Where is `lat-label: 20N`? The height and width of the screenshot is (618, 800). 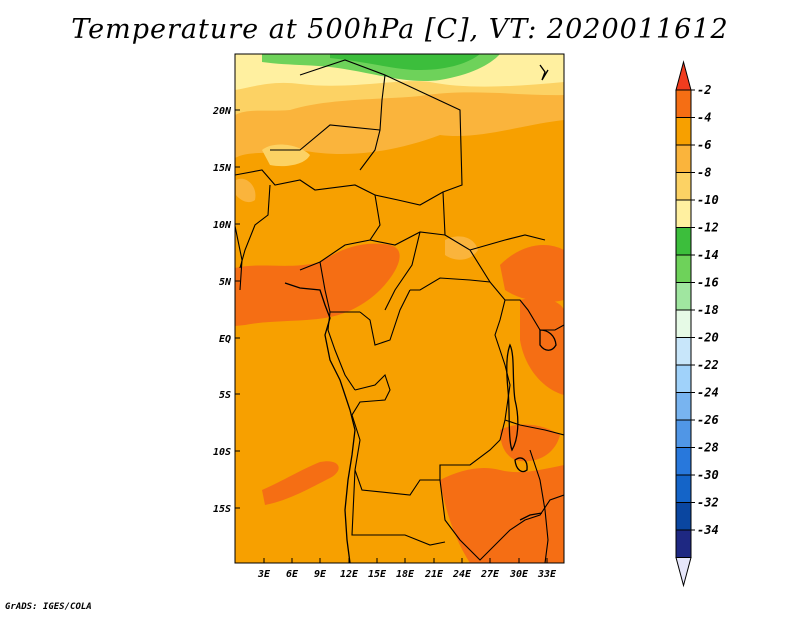 lat-label: 20N is located at coordinates (222, 111).